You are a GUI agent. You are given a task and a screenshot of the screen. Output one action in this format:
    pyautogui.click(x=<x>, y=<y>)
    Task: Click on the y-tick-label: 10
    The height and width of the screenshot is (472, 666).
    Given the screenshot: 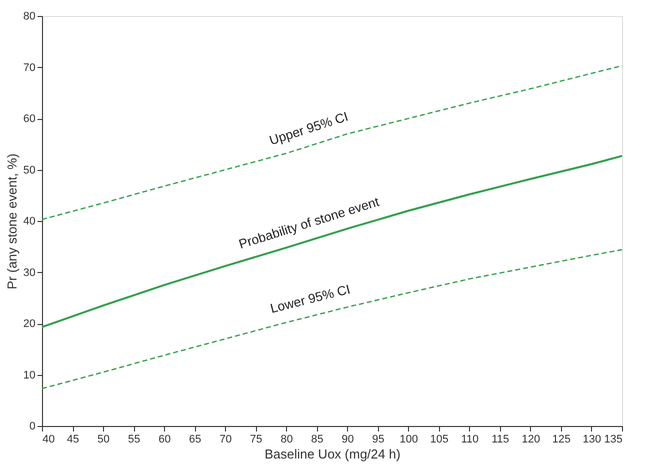 What is the action you would take?
    pyautogui.click(x=29, y=375)
    